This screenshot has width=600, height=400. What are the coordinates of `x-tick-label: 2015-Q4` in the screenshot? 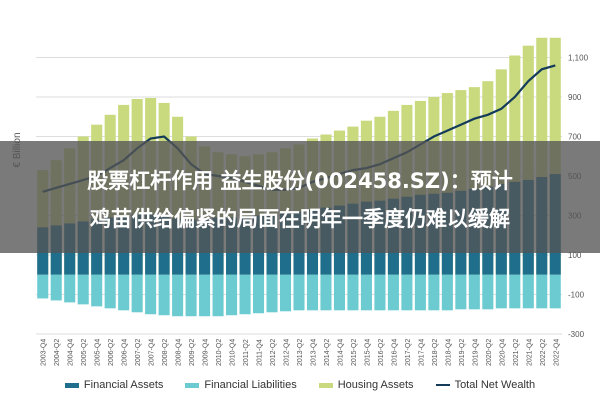 It's located at (367, 352).